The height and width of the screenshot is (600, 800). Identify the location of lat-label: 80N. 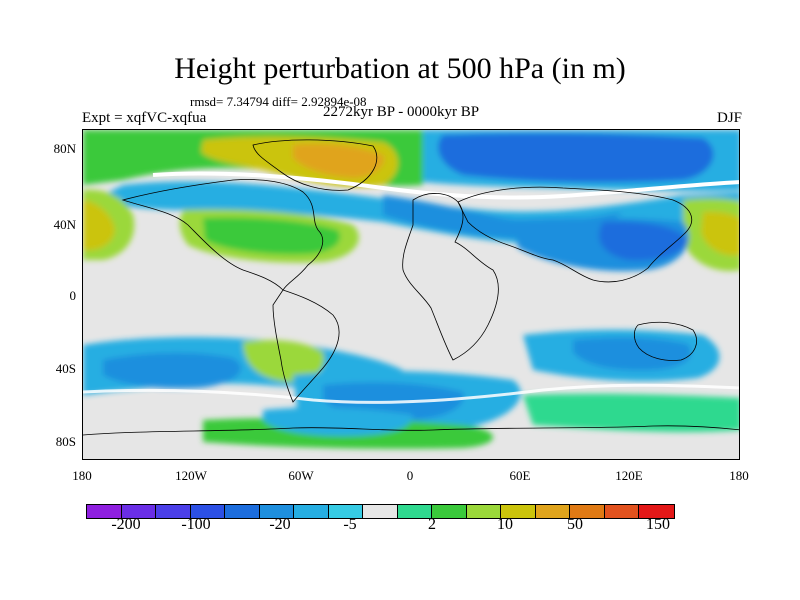
(64, 148).